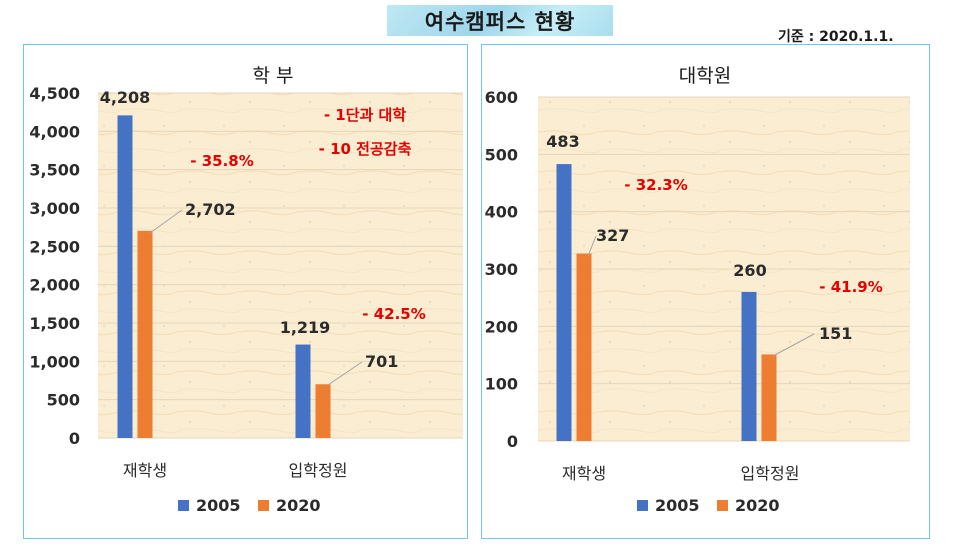 This screenshot has height=550, width=960. I want to click on y-tick-label: 400, so click(501, 212).